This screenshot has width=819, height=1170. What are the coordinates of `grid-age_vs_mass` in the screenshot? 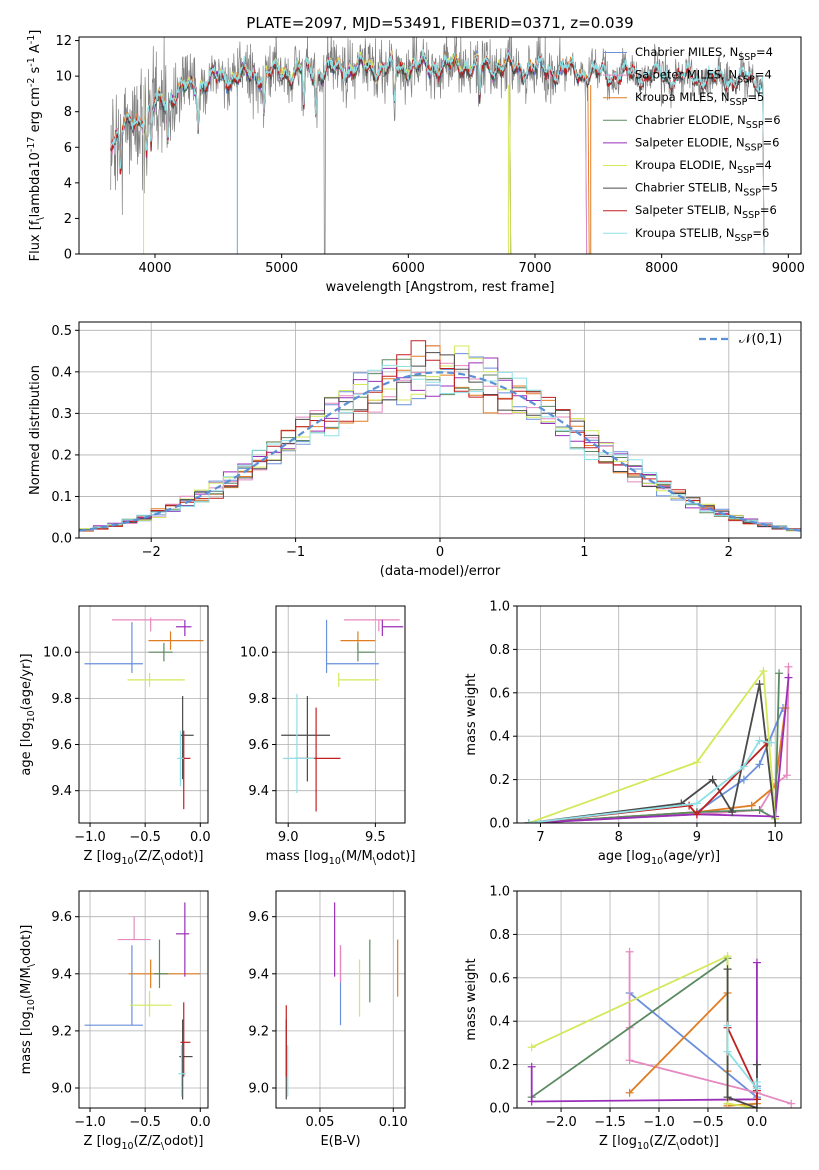 It's located at (340, 714).